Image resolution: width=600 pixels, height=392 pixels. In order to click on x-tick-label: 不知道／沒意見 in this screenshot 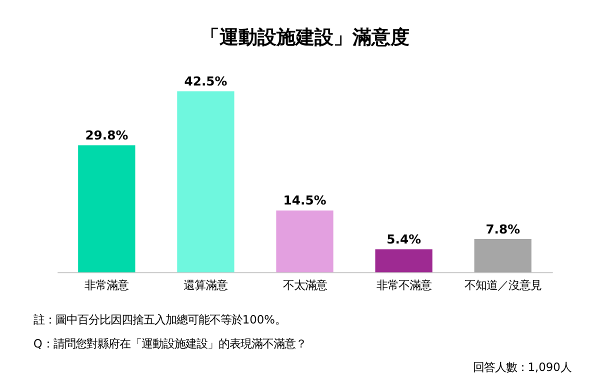, I will do `click(503, 285)`.